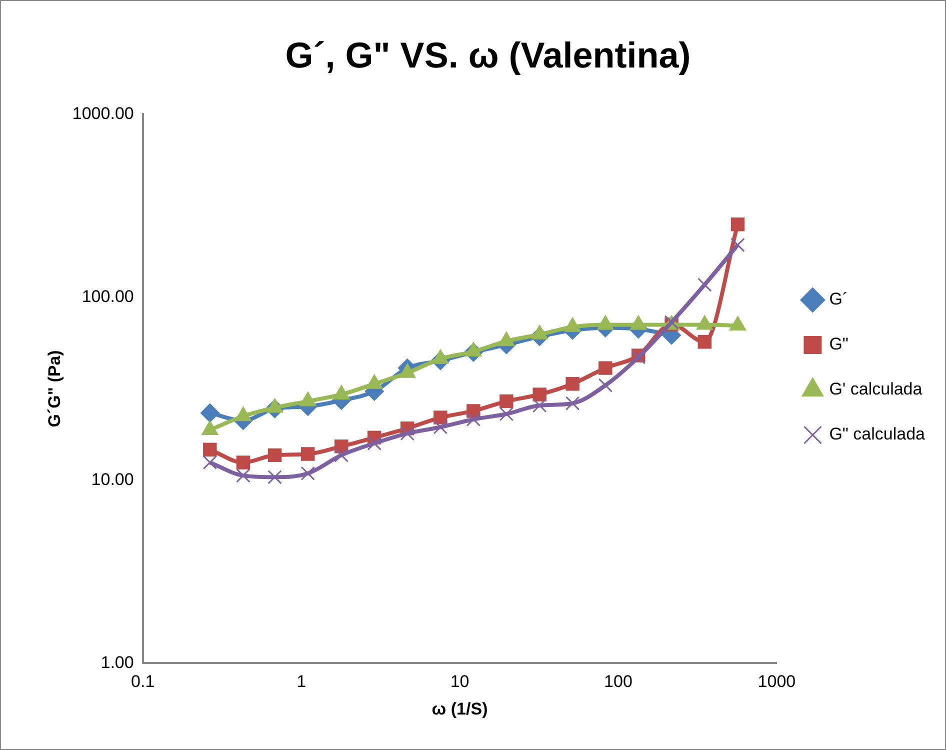 The height and width of the screenshot is (750, 946). What do you see at coordinates (488, 55) in the screenshot?
I see `chart-title: G´, G" VS. ω (Valentina)` at bounding box center [488, 55].